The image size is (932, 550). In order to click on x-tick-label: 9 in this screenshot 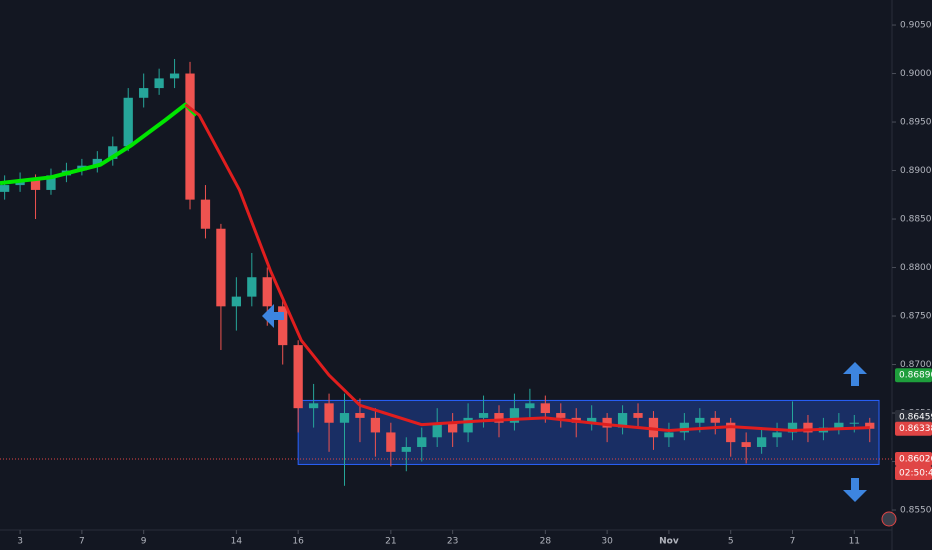, I will do `click(144, 542)`.